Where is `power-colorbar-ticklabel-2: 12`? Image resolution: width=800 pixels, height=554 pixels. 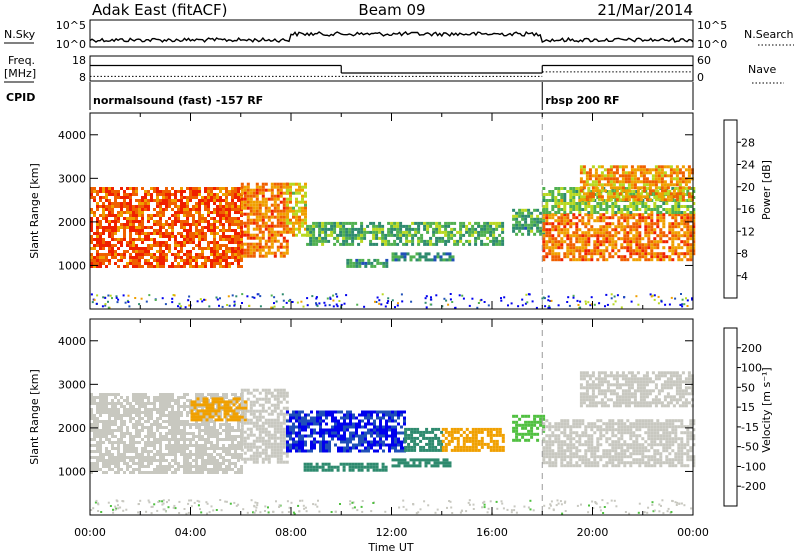 power-colorbar-ticklabel-2: 12 is located at coordinates (748, 231).